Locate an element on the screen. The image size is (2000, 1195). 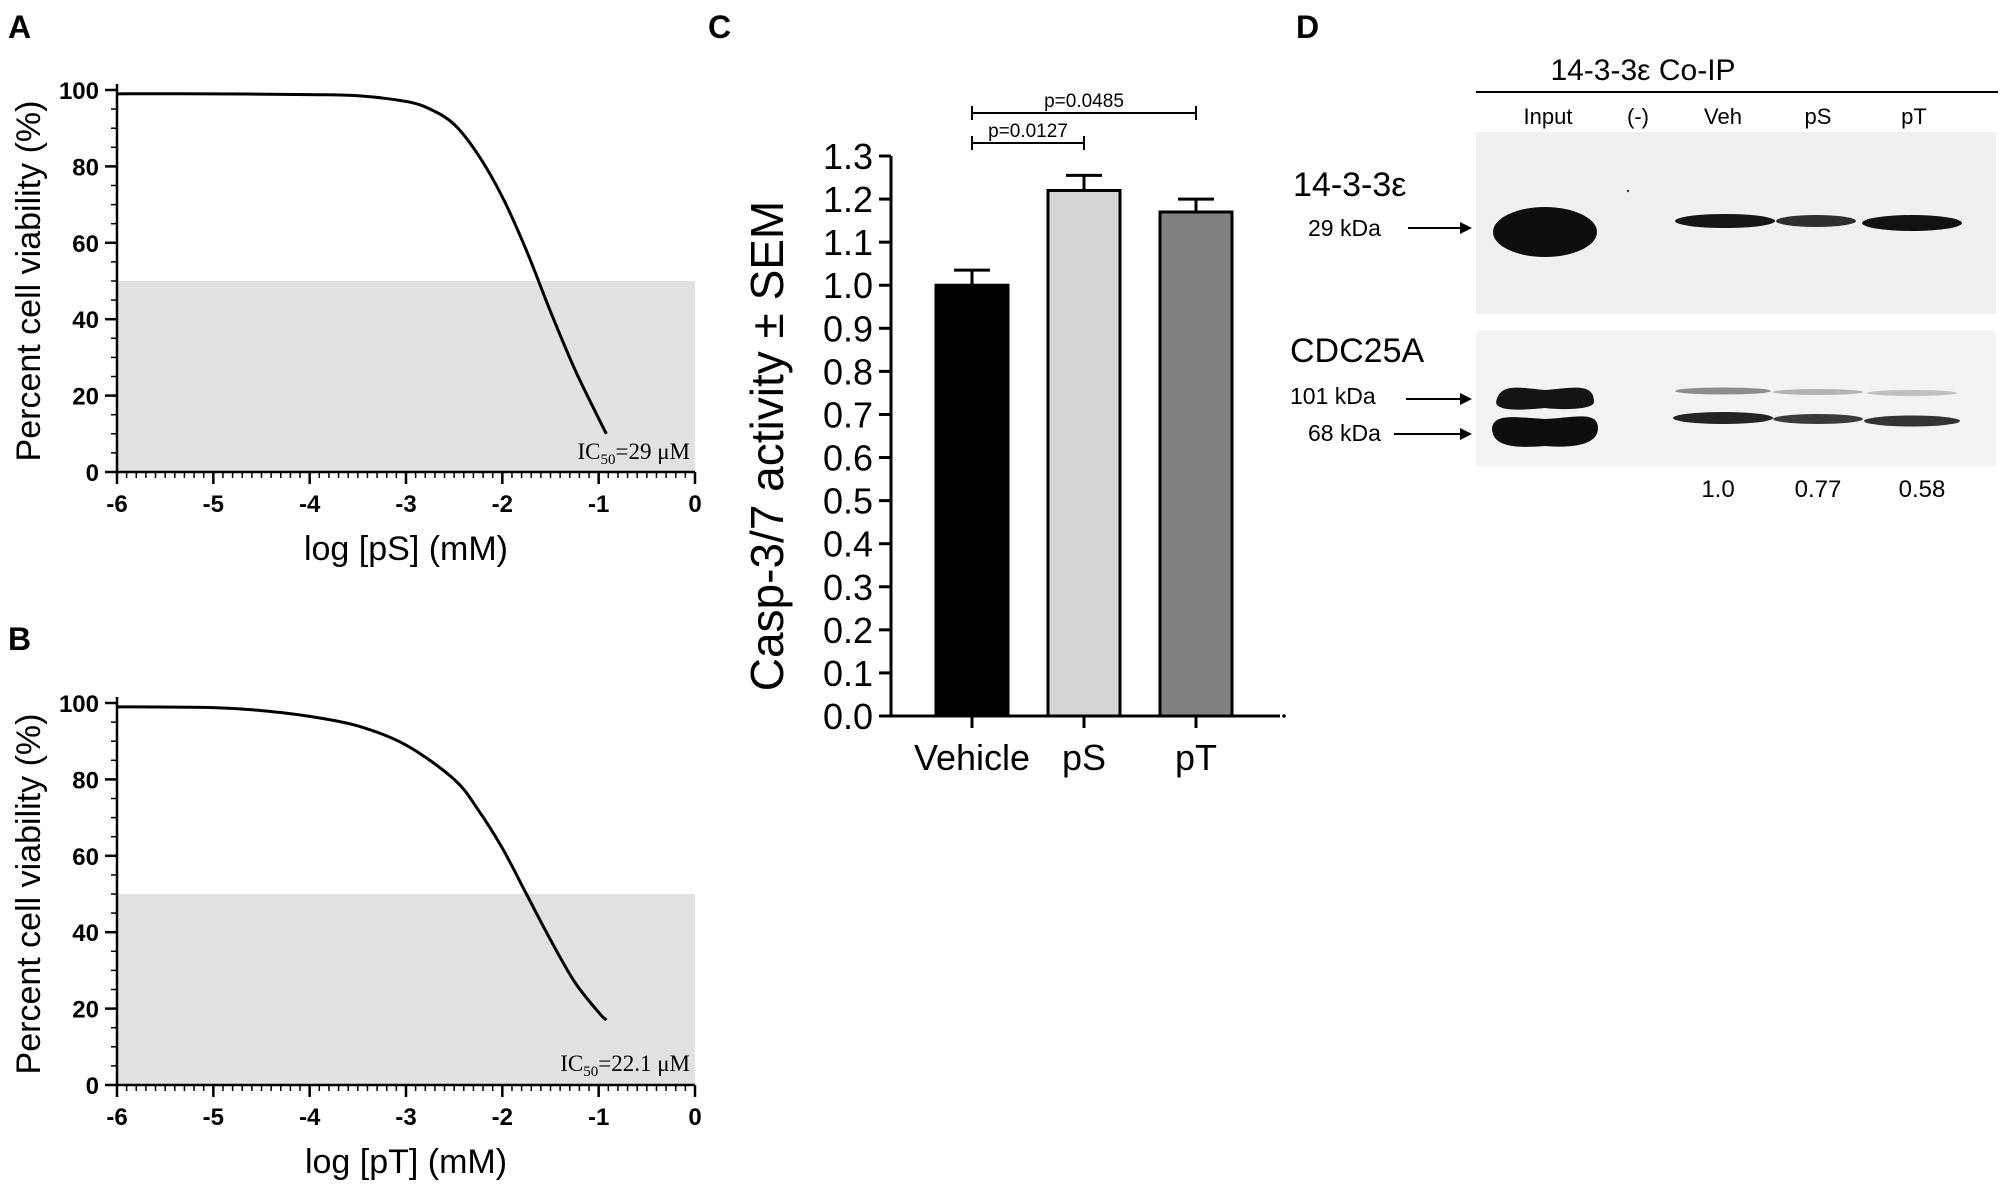
x-tick-label: -6 is located at coordinates (116, 504).